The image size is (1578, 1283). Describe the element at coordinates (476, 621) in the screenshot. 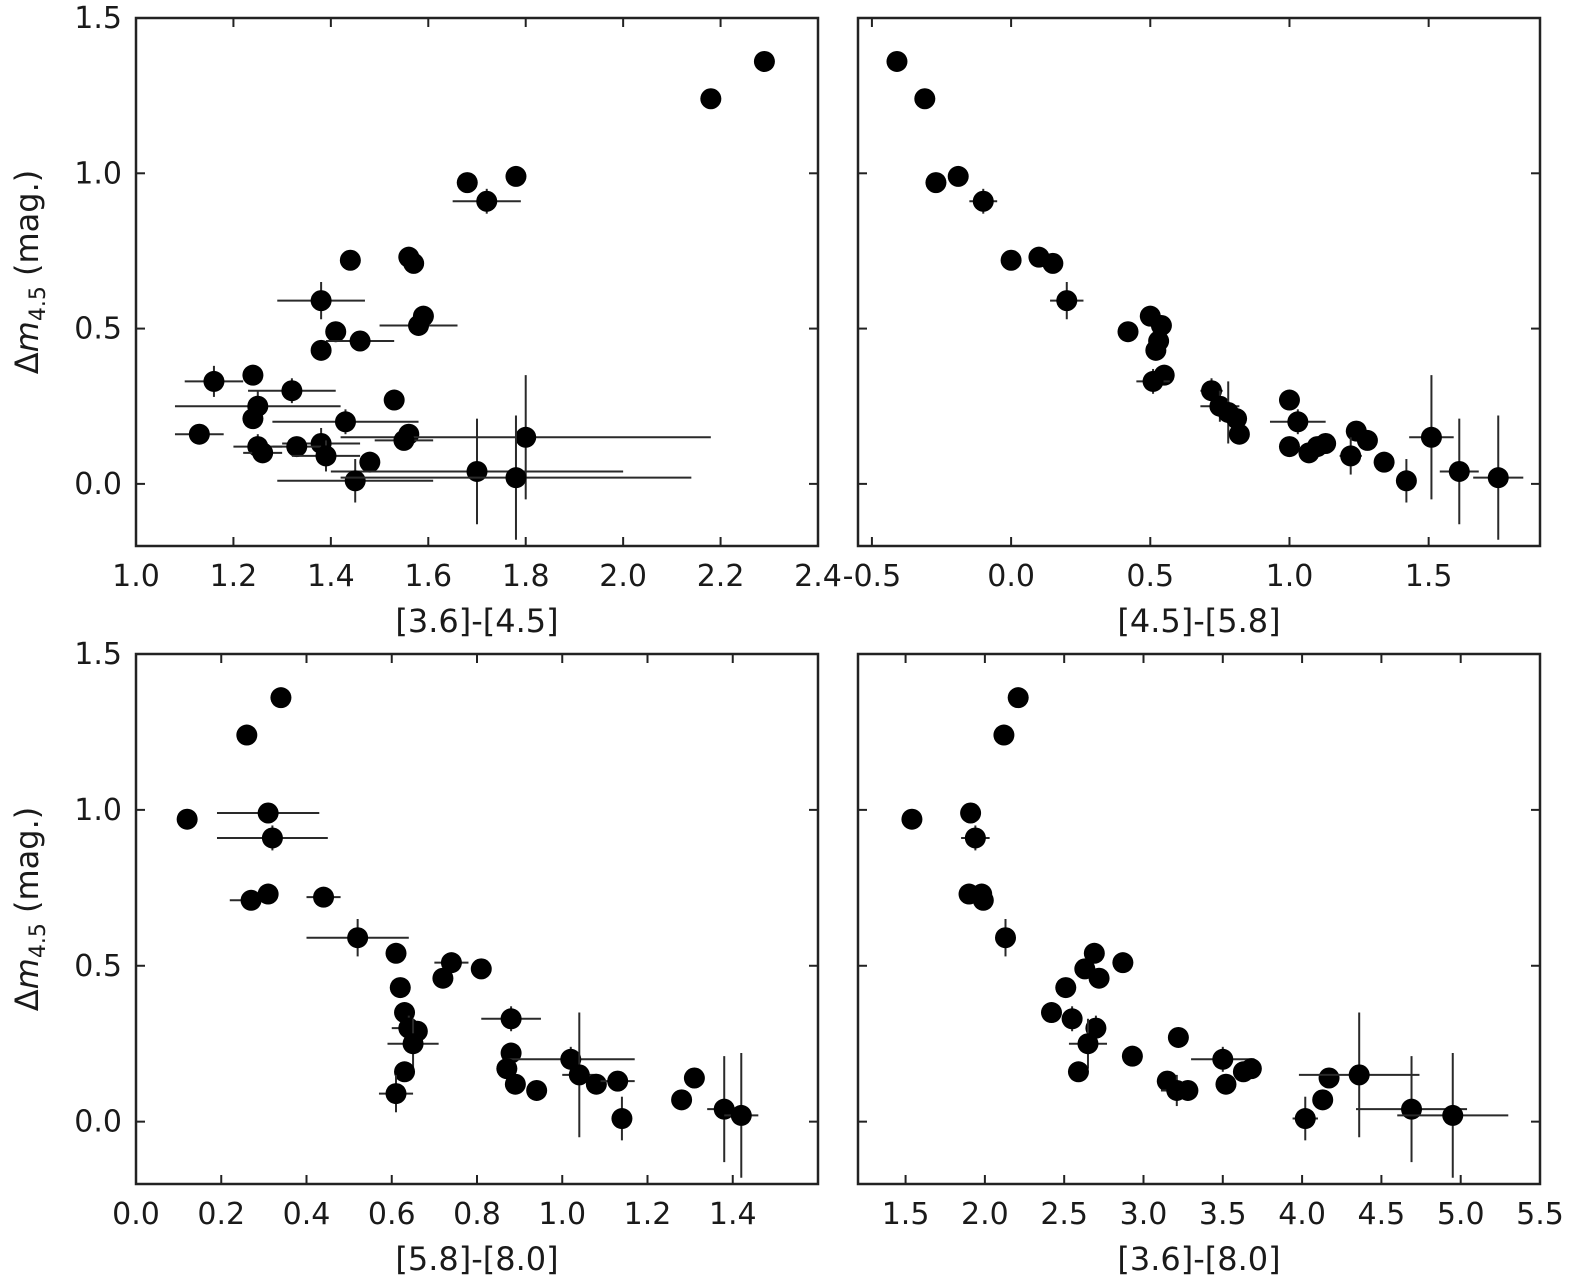

I see `x-axis-label: [3.6]-[4.5]` at that location.